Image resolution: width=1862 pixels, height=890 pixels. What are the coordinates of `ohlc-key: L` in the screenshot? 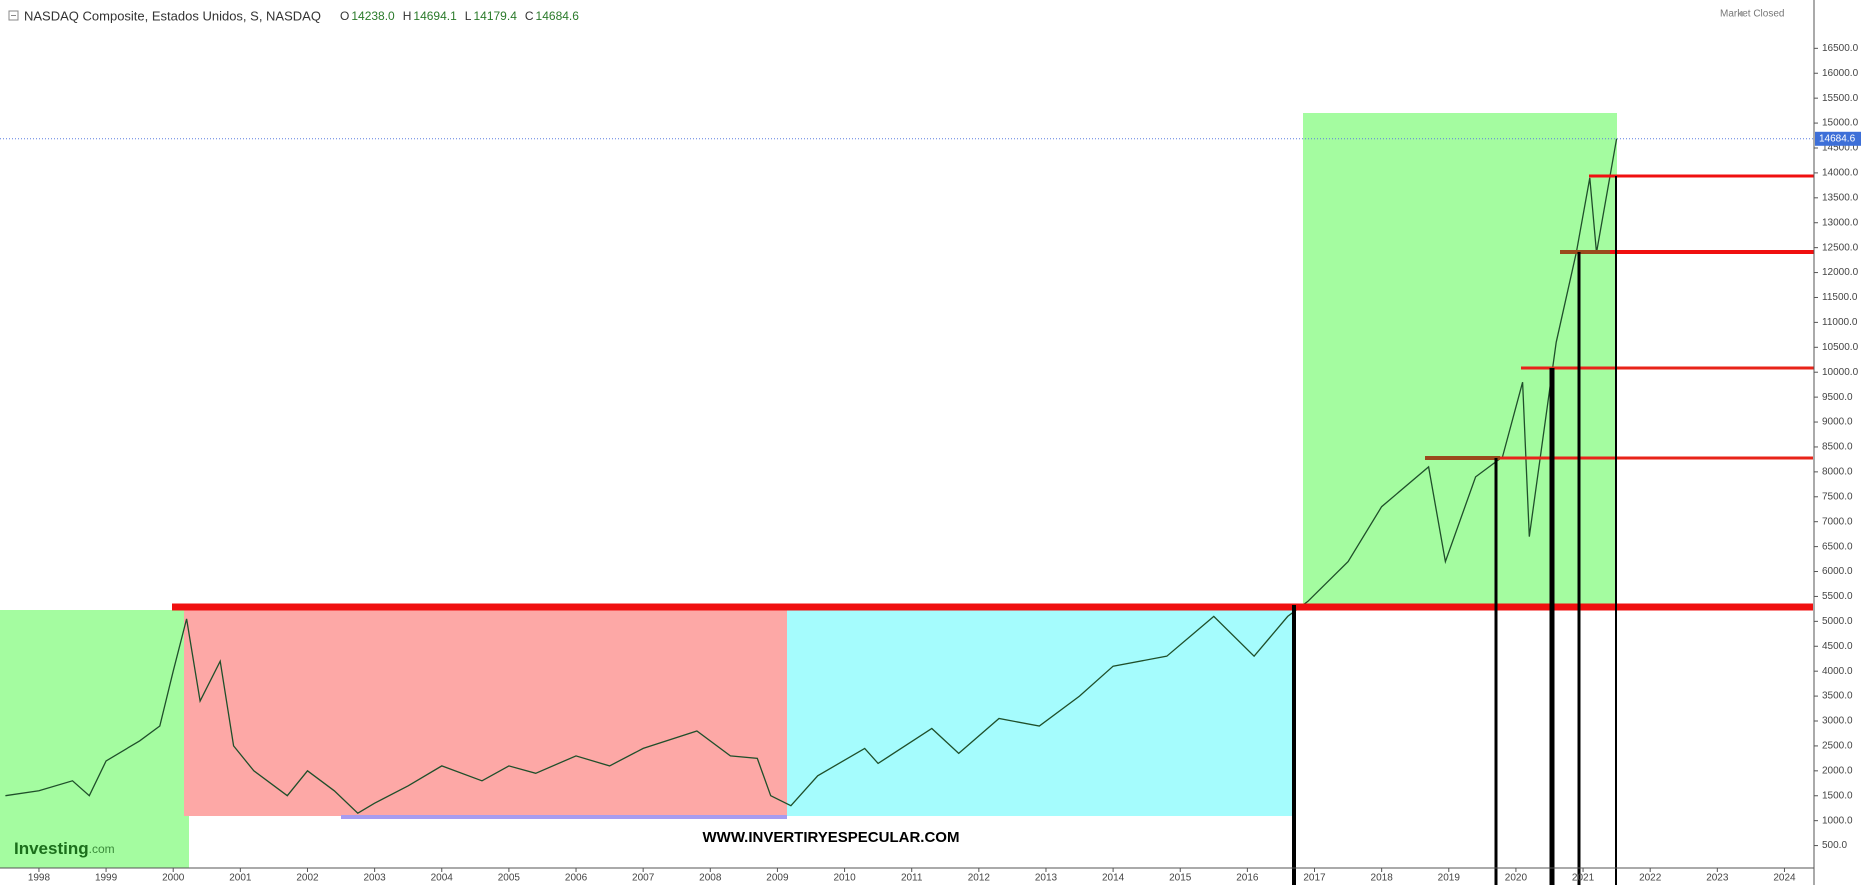 It's located at (468, 16).